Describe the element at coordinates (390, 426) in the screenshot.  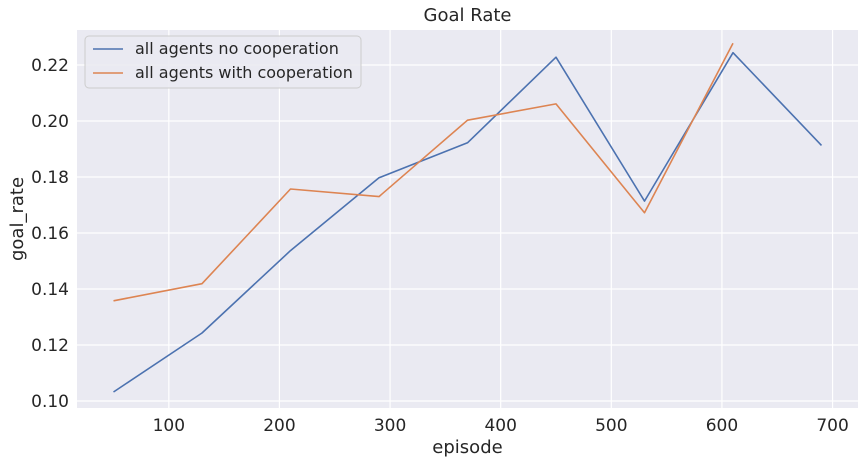
I see `x-tick-label: 300` at that location.